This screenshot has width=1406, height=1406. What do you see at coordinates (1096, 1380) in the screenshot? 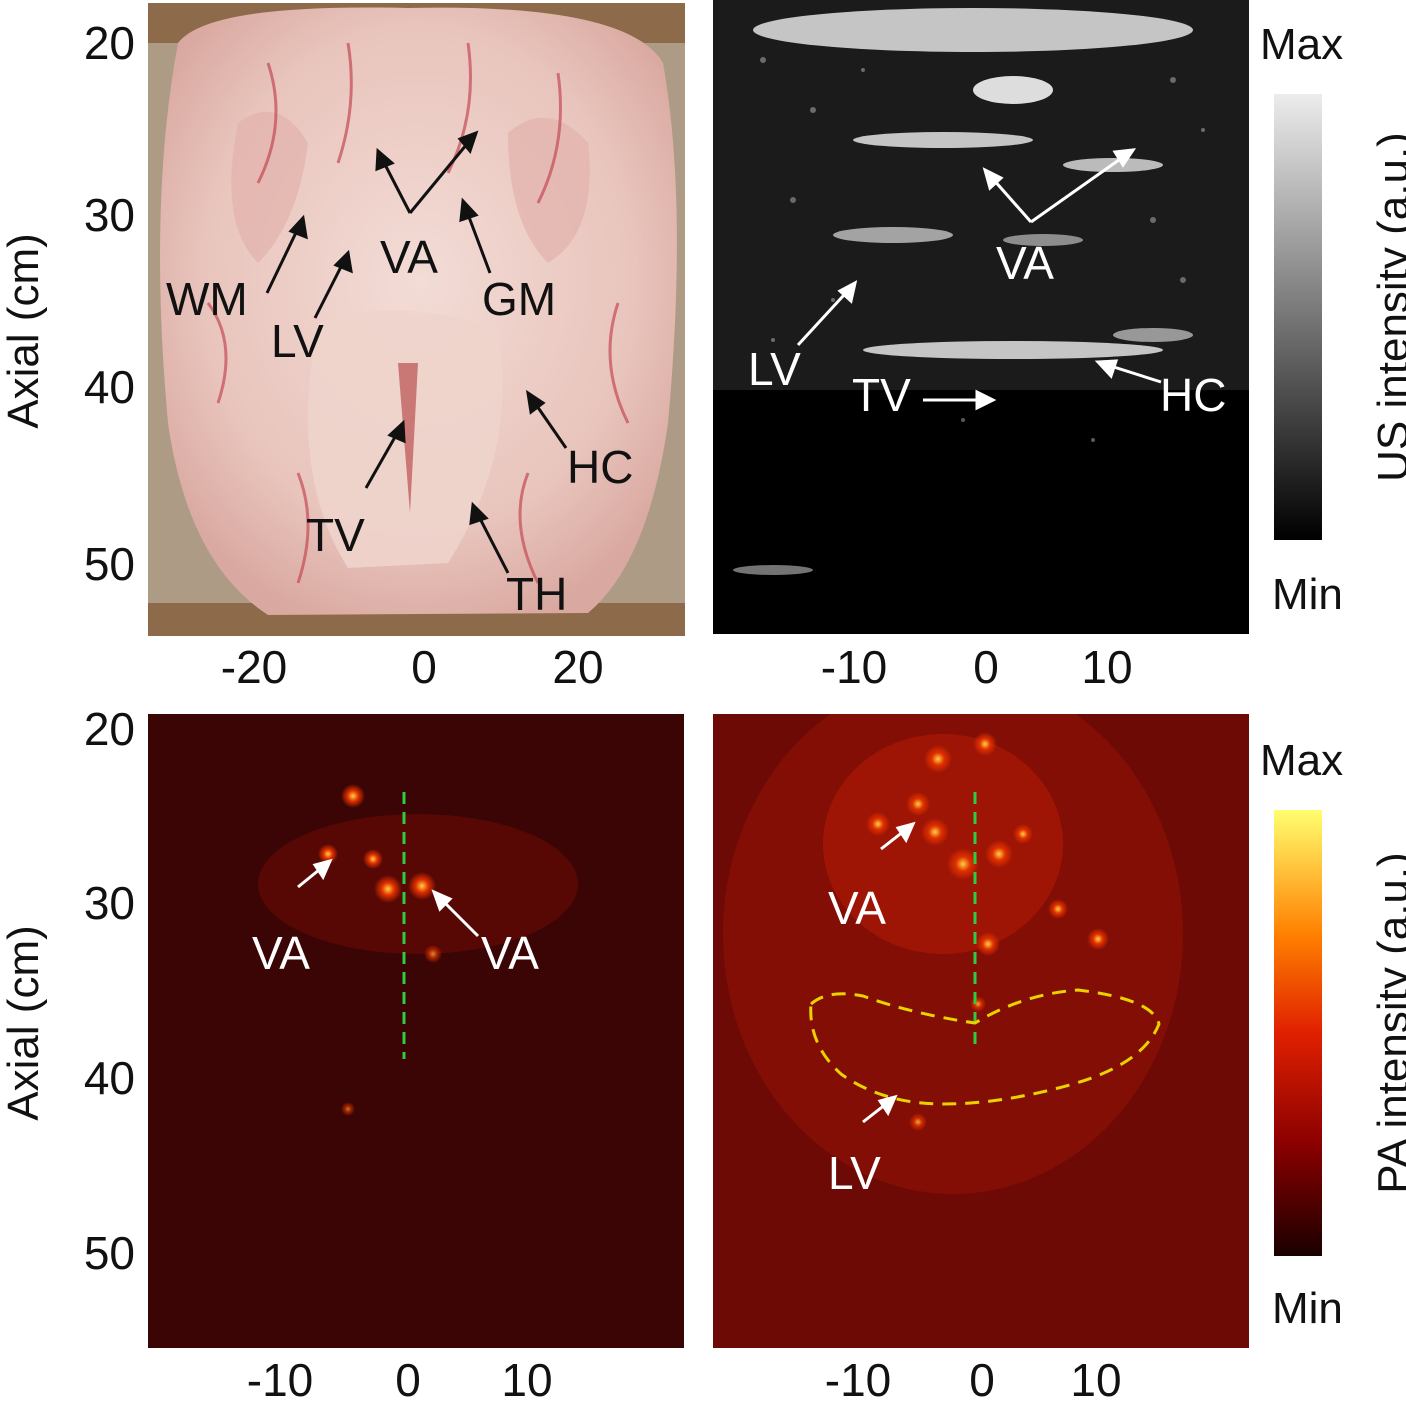
I see `pa-right-x-tick-10: 10` at bounding box center [1096, 1380].